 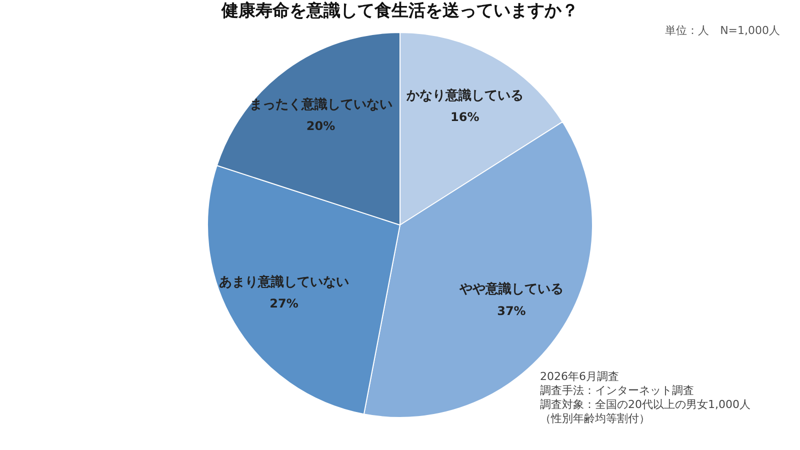 I want to click on data-label: 16%, so click(x=465, y=117).